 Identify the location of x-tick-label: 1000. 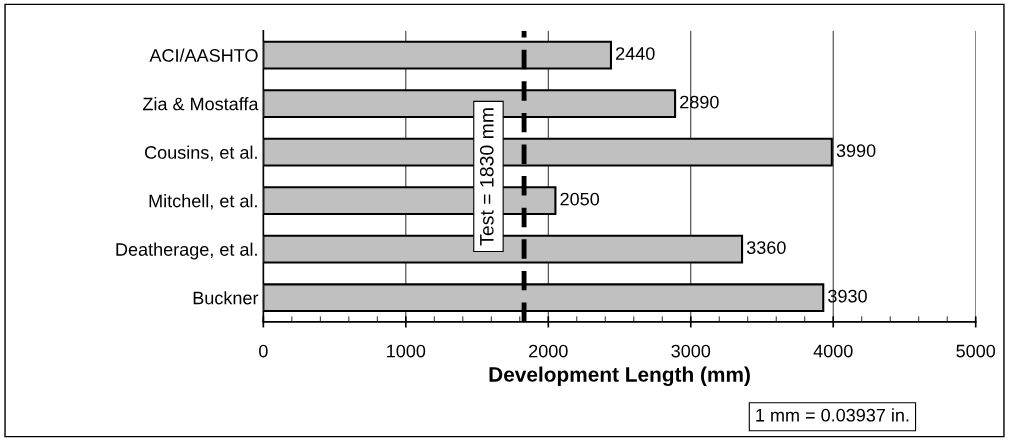
(406, 351).